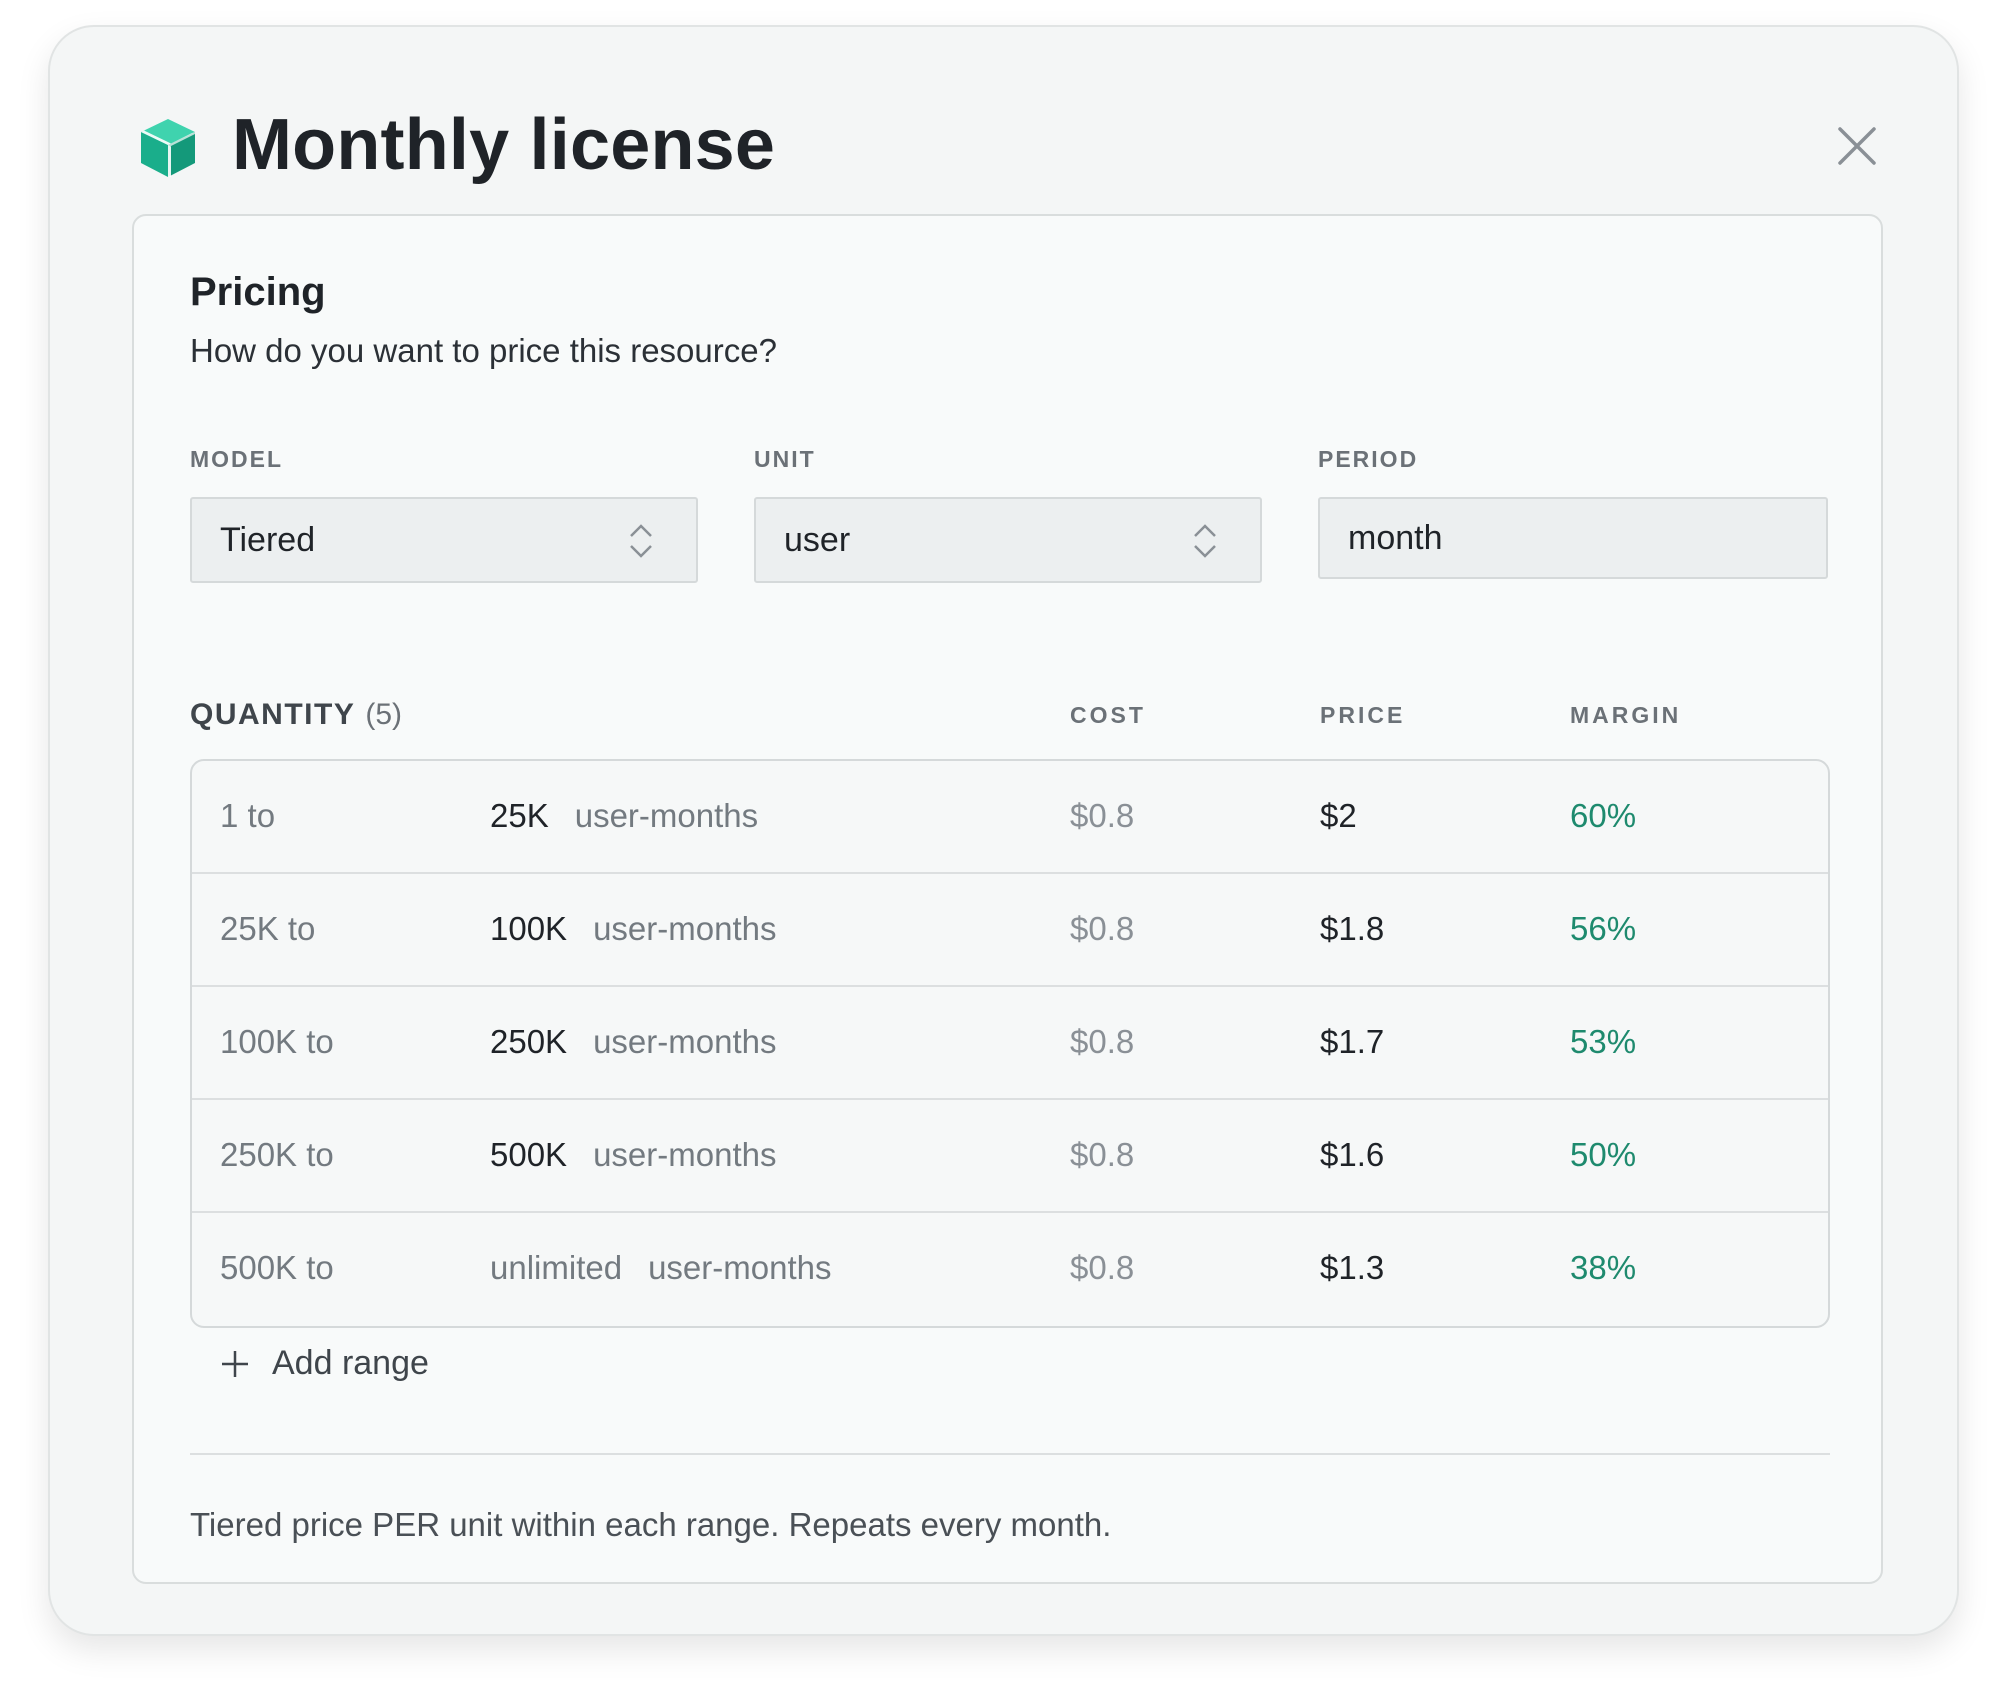 This screenshot has height=1703, width=2000. Describe the element at coordinates (277, 1041) in the screenshot. I see `tier-from: 100K to` at that location.